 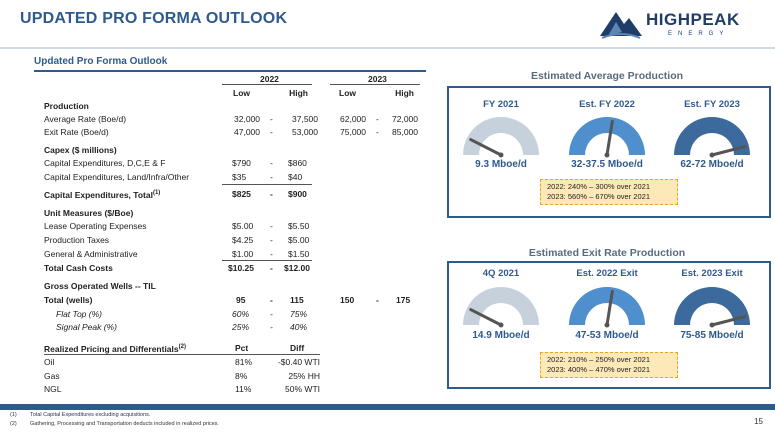 I want to click on avg-gauge-value: 32-37.5 Mboe/d, so click(x=607, y=164).